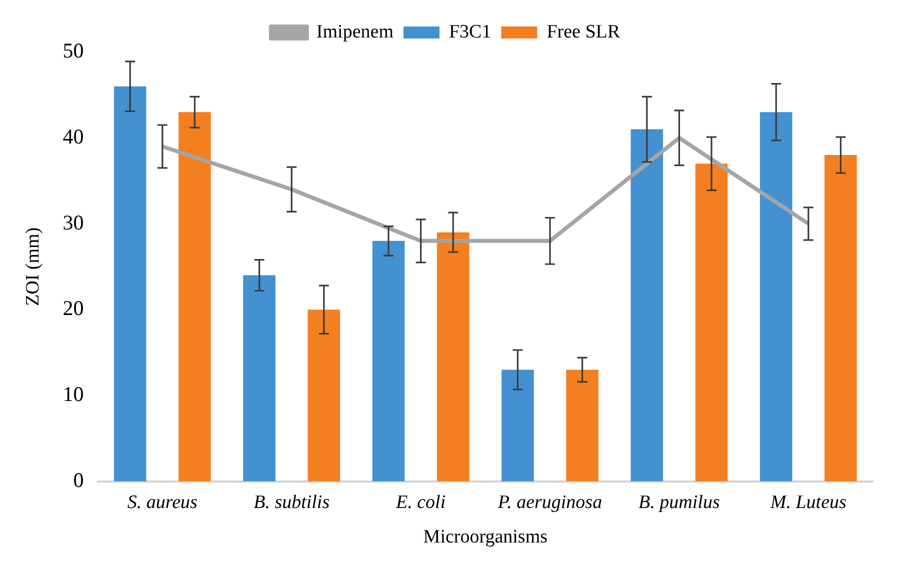 This screenshot has width=903, height=566. What do you see at coordinates (420, 502) in the screenshot?
I see `x-tick-label: E. coli` at bounding box center [420, 502].